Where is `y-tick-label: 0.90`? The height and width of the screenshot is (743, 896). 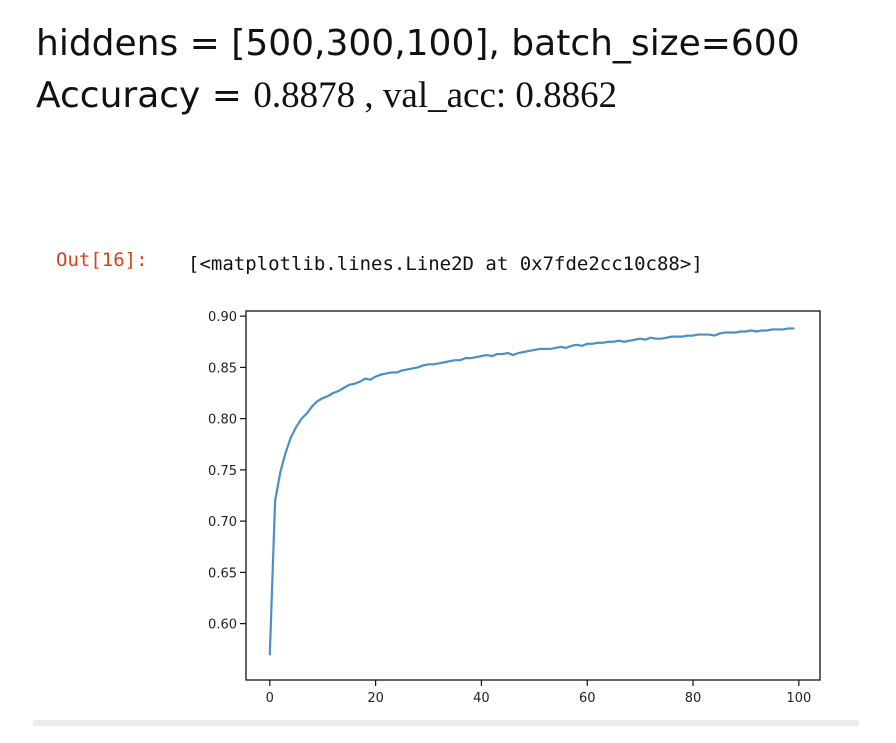
y-tick-label: 0.90 is located at coordinates (222, 317).